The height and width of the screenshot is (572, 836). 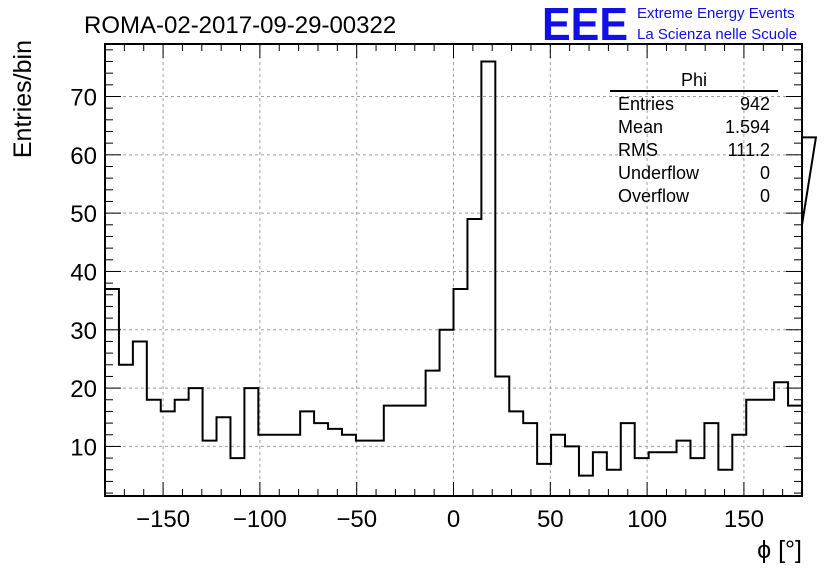 I want to click on stats-row-value: 1.594, so click(x=747, y=127).